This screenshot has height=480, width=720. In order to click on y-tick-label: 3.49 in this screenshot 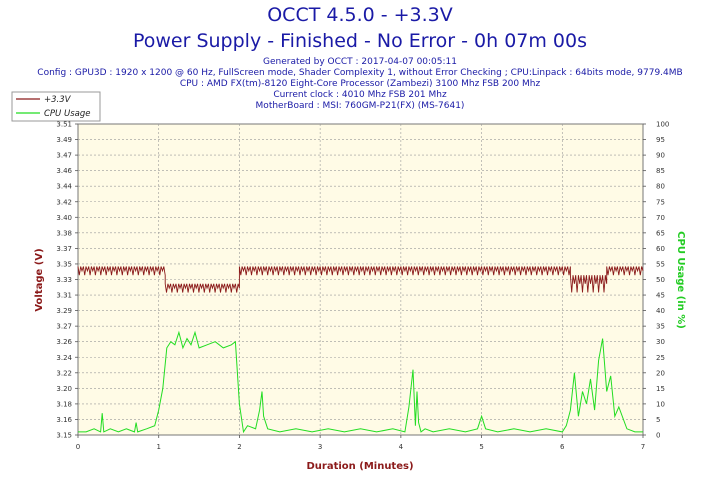, I will do `click(64, 140)`.